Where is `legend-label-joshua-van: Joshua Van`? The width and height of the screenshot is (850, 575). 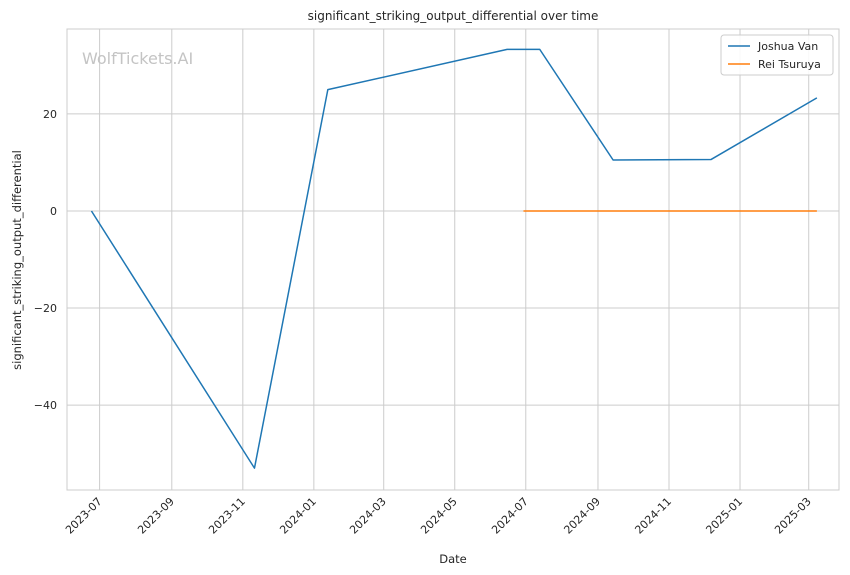
legend-label-joshua-van: Joshua Van is located at coordinates (787, 46).